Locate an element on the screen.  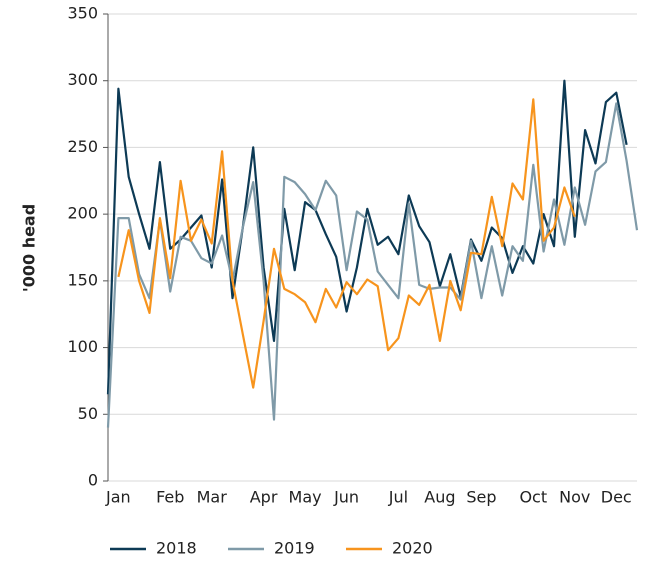
x-tick-label: Apr is located at coordinates (264, 497).